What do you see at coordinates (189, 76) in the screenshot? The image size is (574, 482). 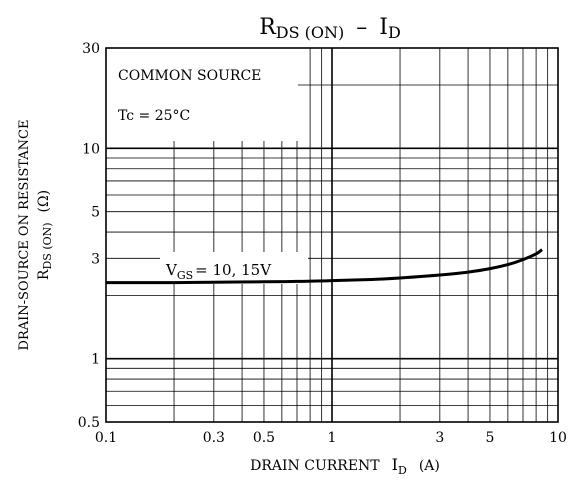 I see `annotation-common-source: COMMON SOURCE` at bounding box center [189, 76].